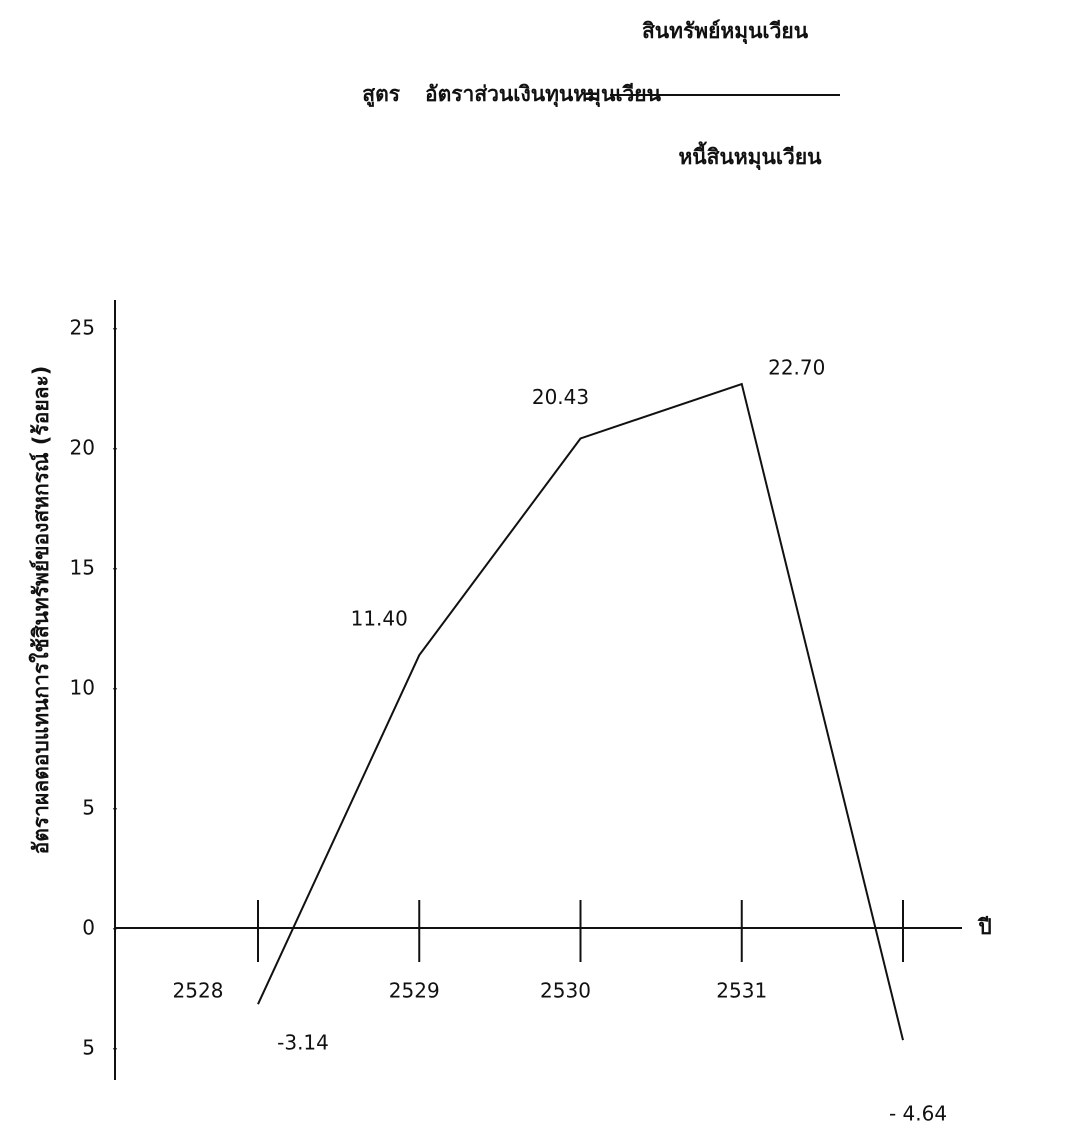  What do you see at coordinates (560, 397) in the screenshot?
I see `data-label: 20.43` at bounding box center [560, 397].